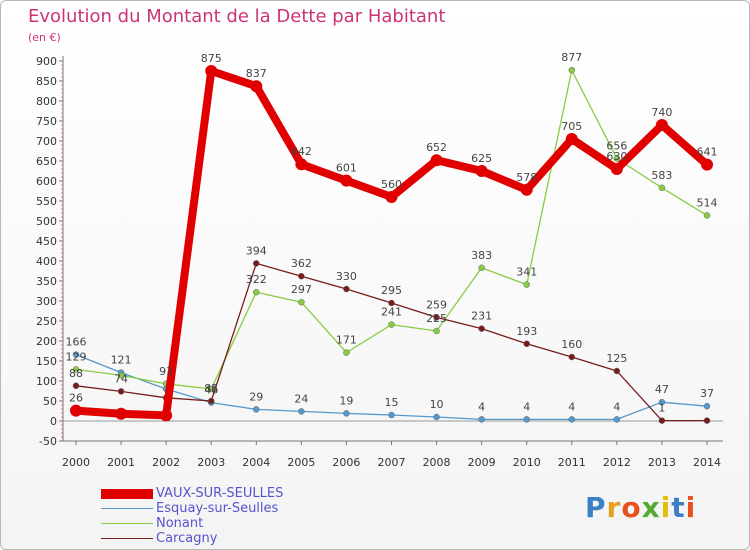 This screenshot has height=550, width=750. I want to click on y-tick-label: 500, so click(46, 221).